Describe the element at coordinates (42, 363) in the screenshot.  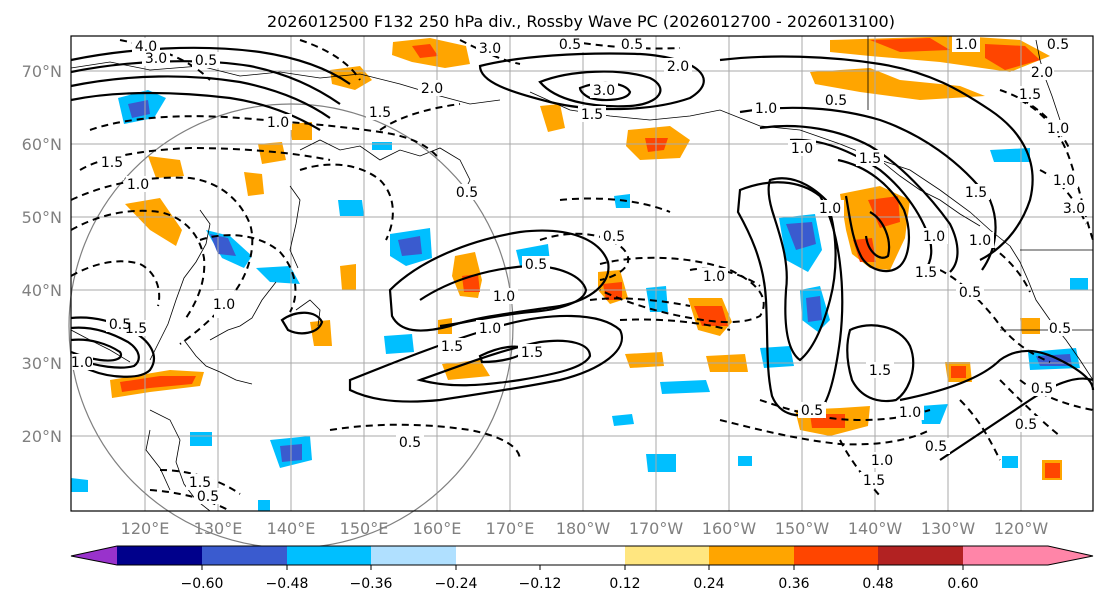
I see `lat-label: 30°N` at that location.